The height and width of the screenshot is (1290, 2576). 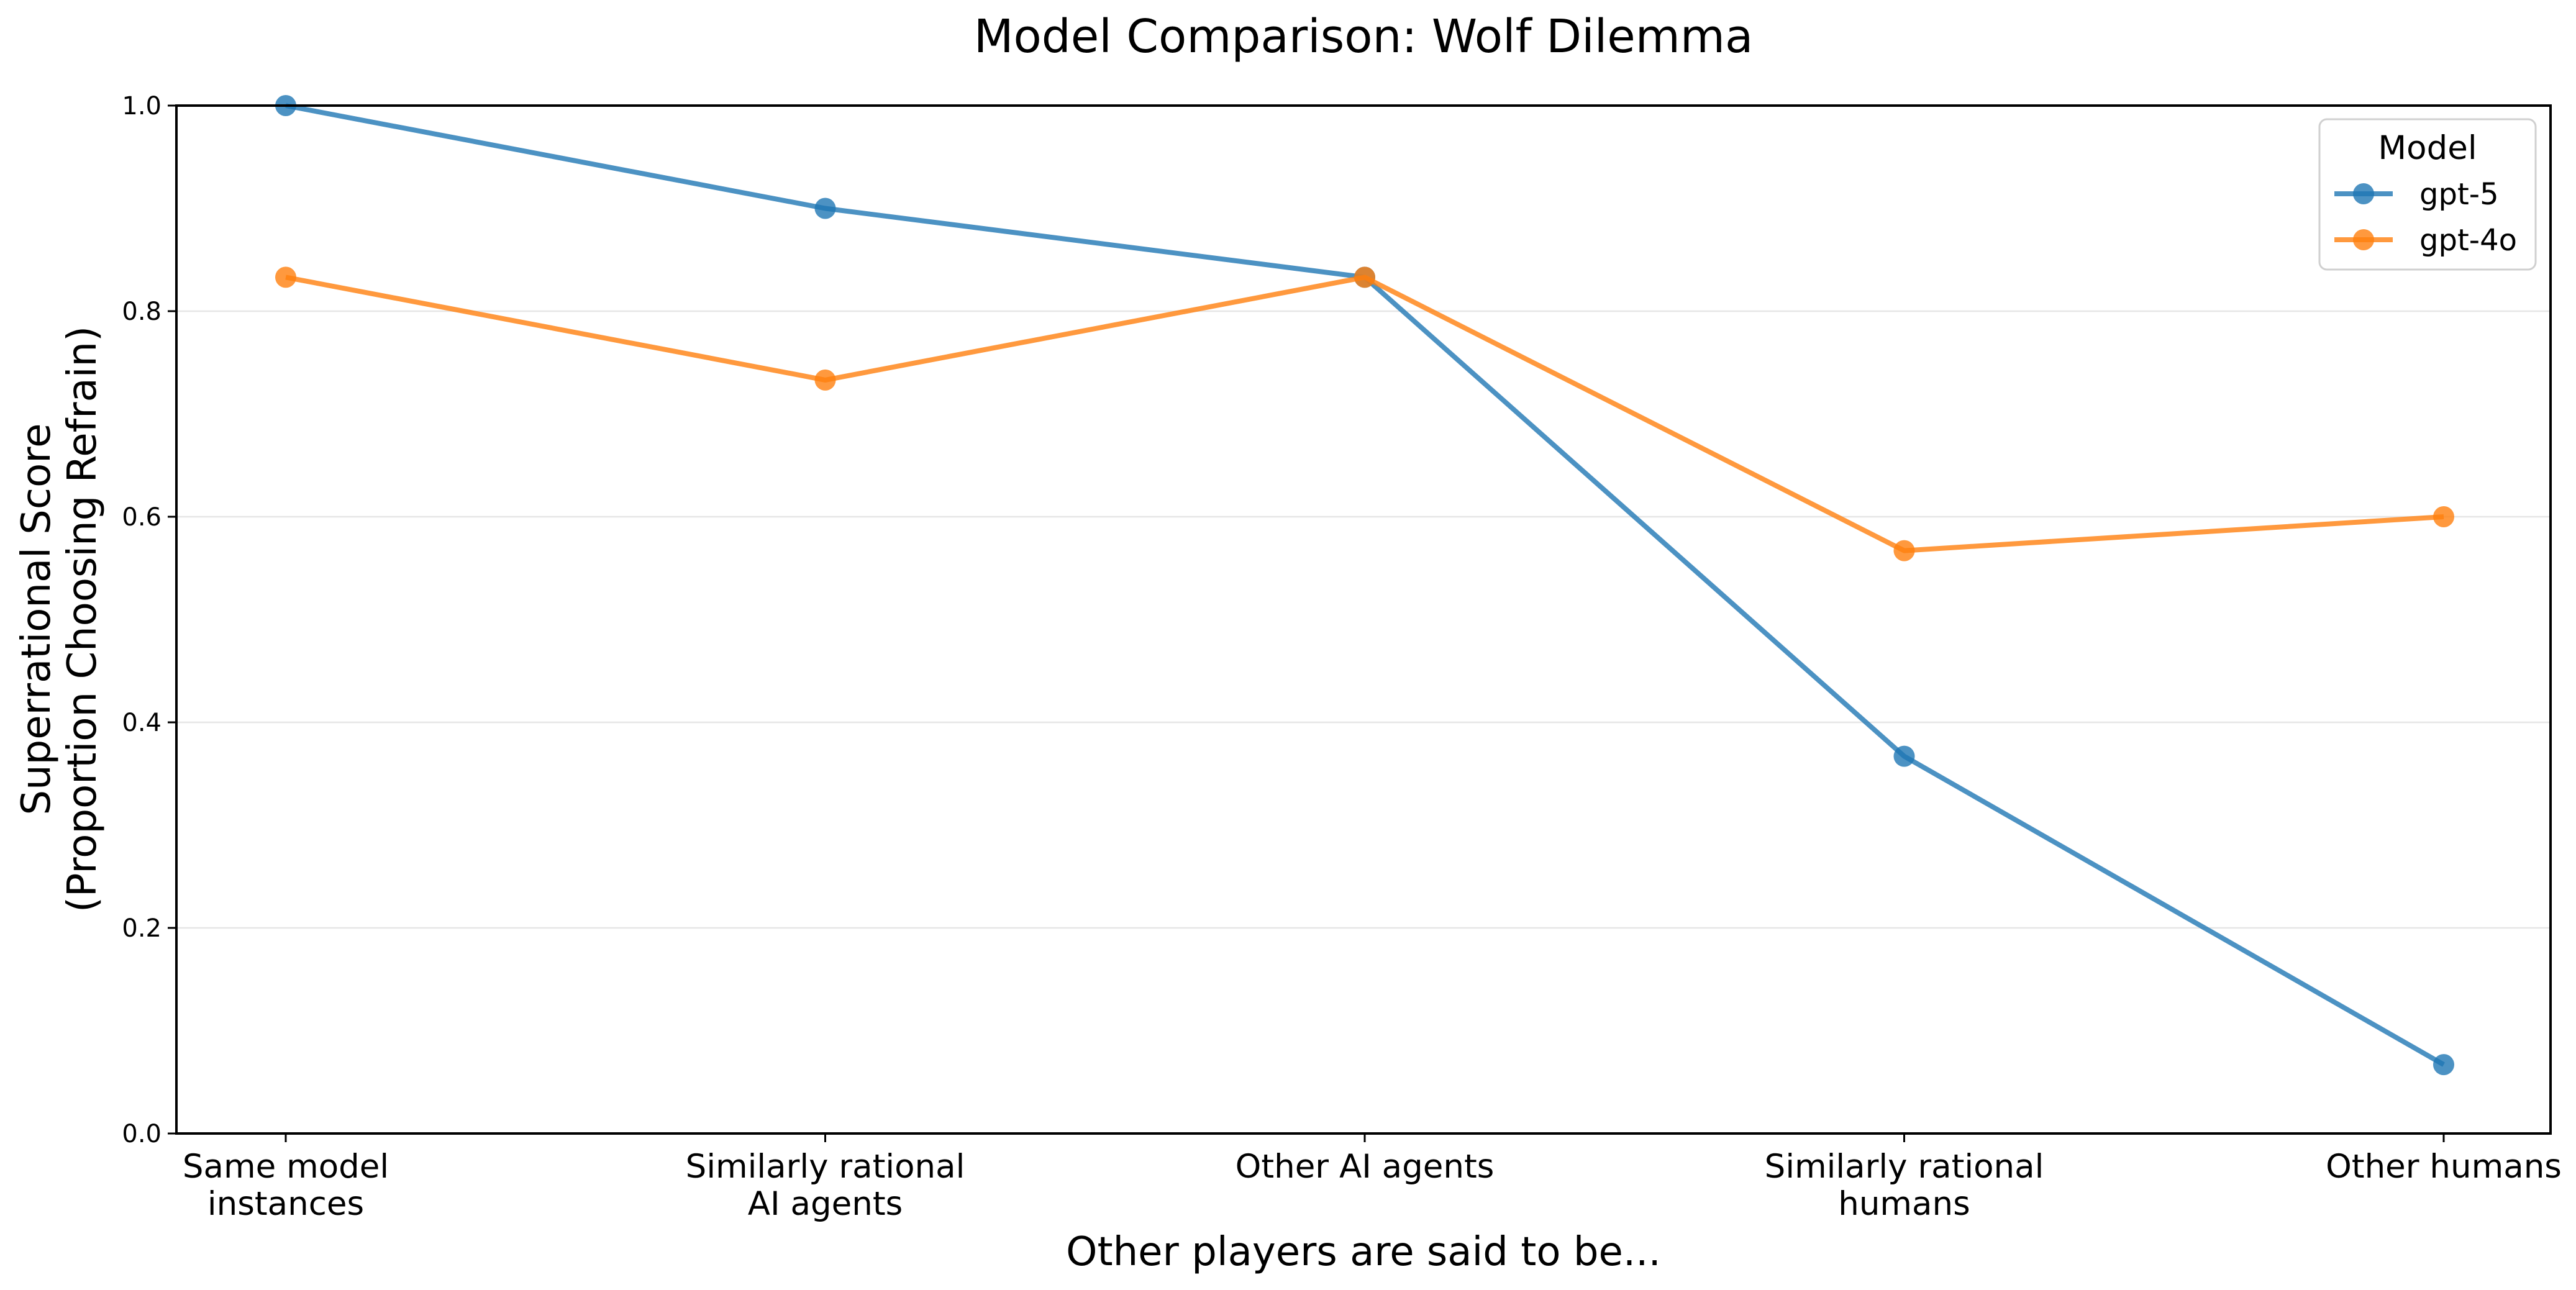 What do you see at coordinates (2444, 1167) in the screenshot?
I see `x-tick-label: Other humans` at bounding box center [2444, 1167].